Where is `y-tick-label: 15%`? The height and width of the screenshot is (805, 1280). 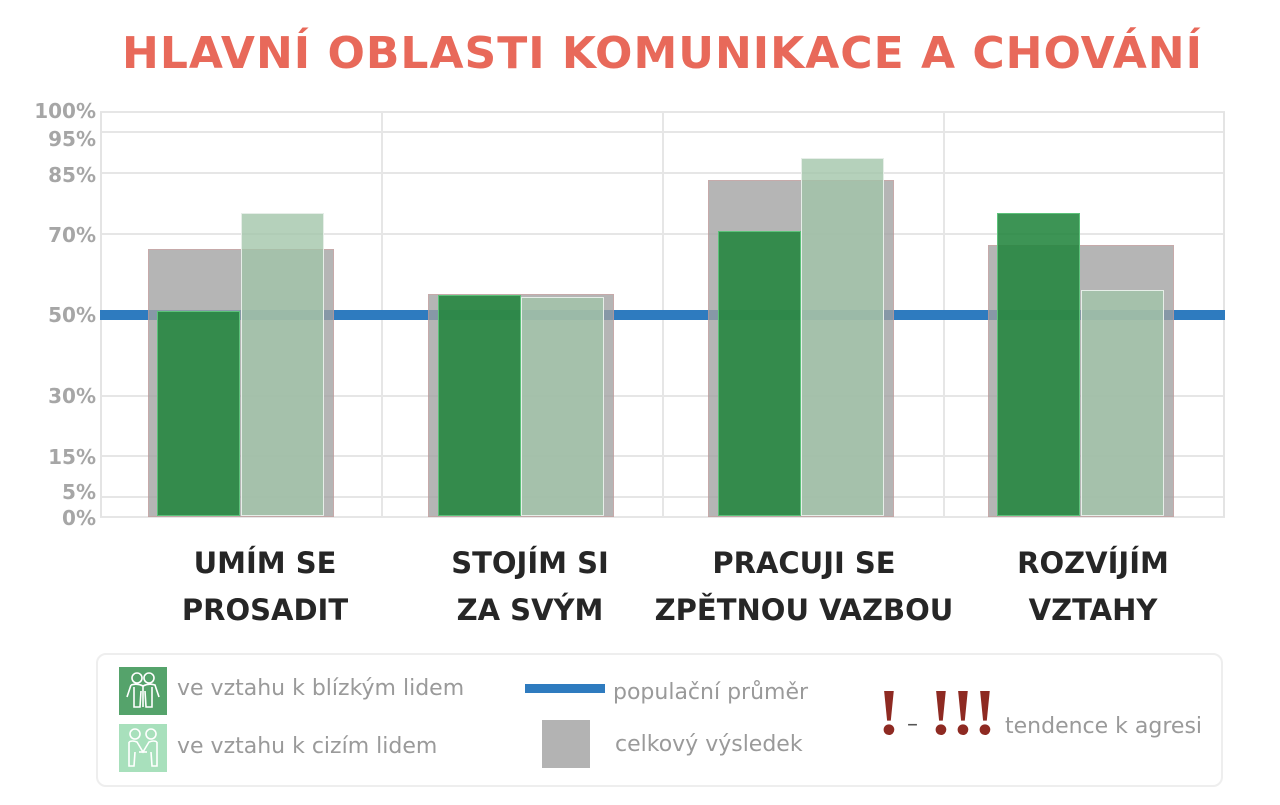
y-tick-label: 15% is located at coordinates (72, 457).